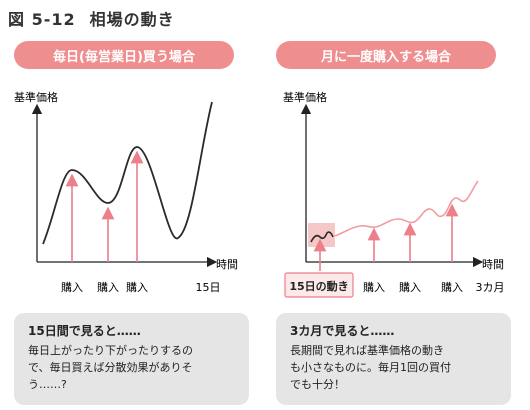 Image resolution: width=530 pixels, height=410 pixels. Describe the element at coordinates (110, 350) in the screenshot. I see `left-note-line-1: 毎日上がったり下がったりするの` at that location.